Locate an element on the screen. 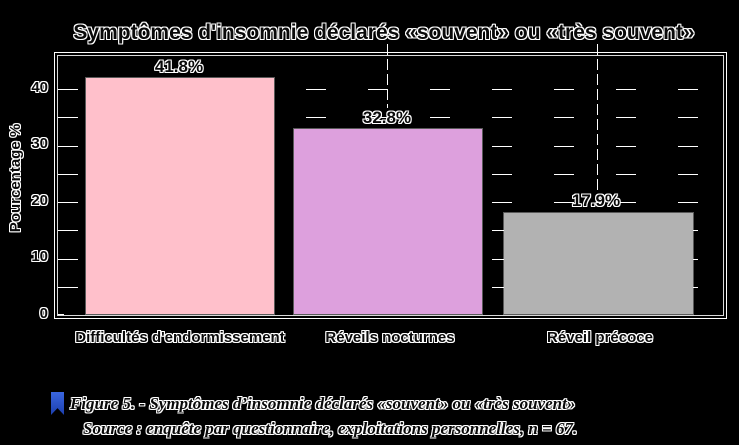 The height and width of the screenshot is (445, 739). y-tick-label-0: 0 is located at coordinates (43, 313).